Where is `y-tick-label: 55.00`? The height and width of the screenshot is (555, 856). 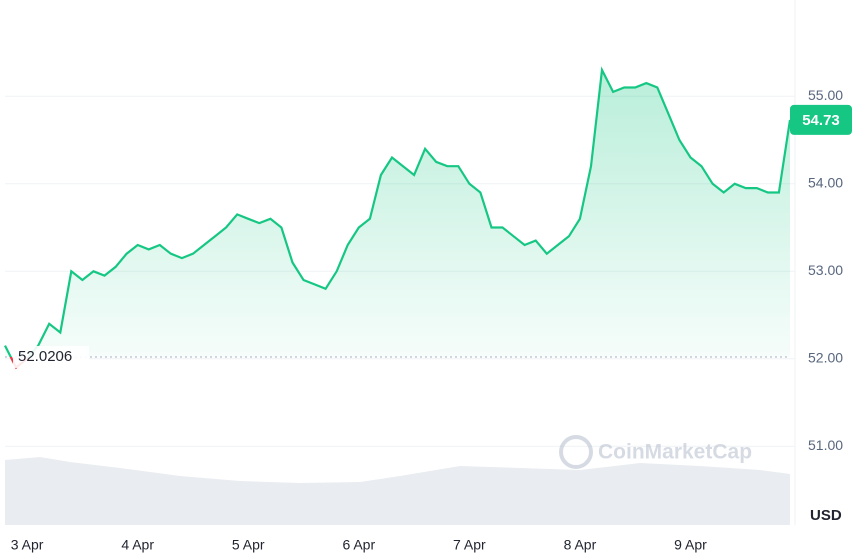 y-tick-label: 55.00 is located at coordinates (825, 95).